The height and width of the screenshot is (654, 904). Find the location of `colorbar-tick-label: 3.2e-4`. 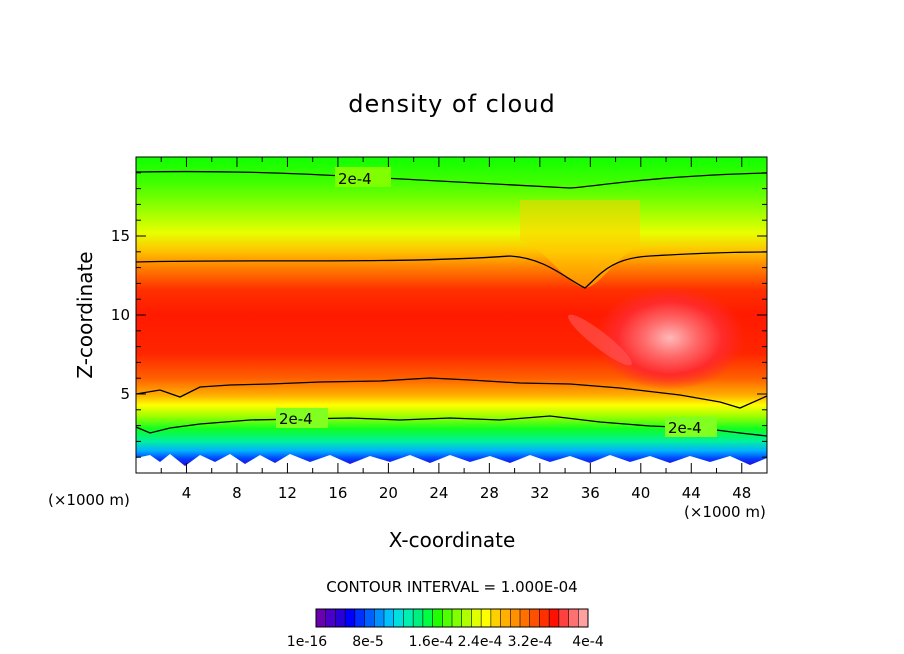

colorbar-tick-label: 3.2e-4 is located at coordinates (530, 642).